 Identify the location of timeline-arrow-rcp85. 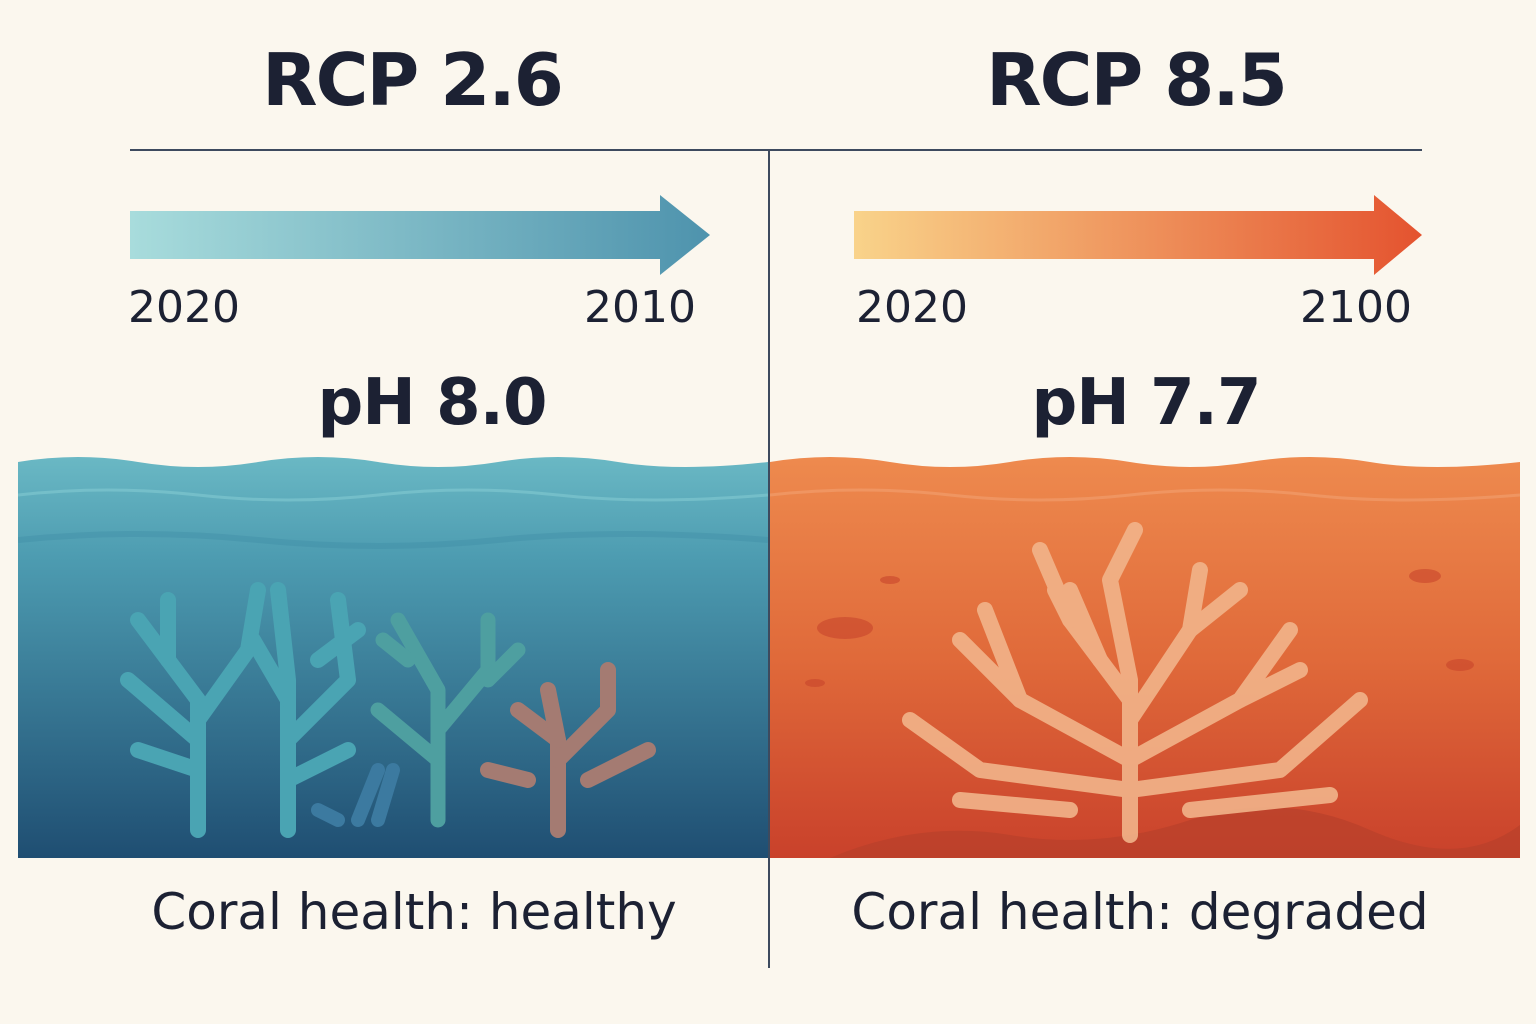
(1138, 235).